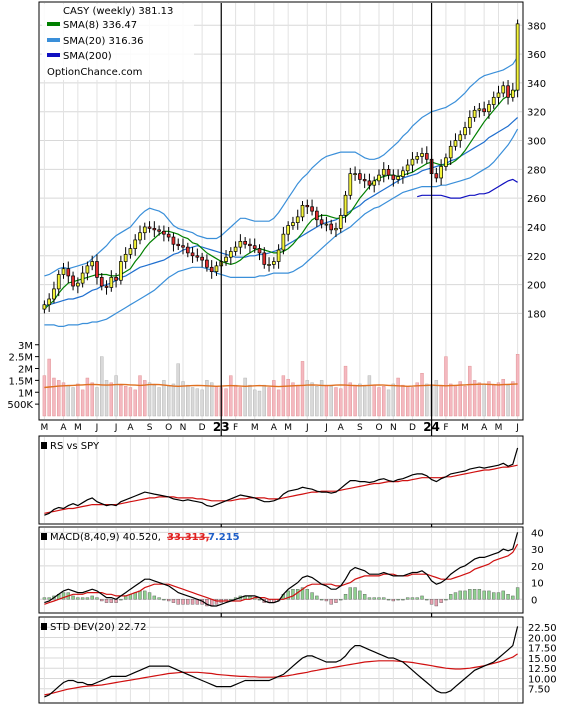  Describe the element at coordinates (103, 41) in the screenshot. I see `legend-sma20: SMA(20) 316.36` at that location.